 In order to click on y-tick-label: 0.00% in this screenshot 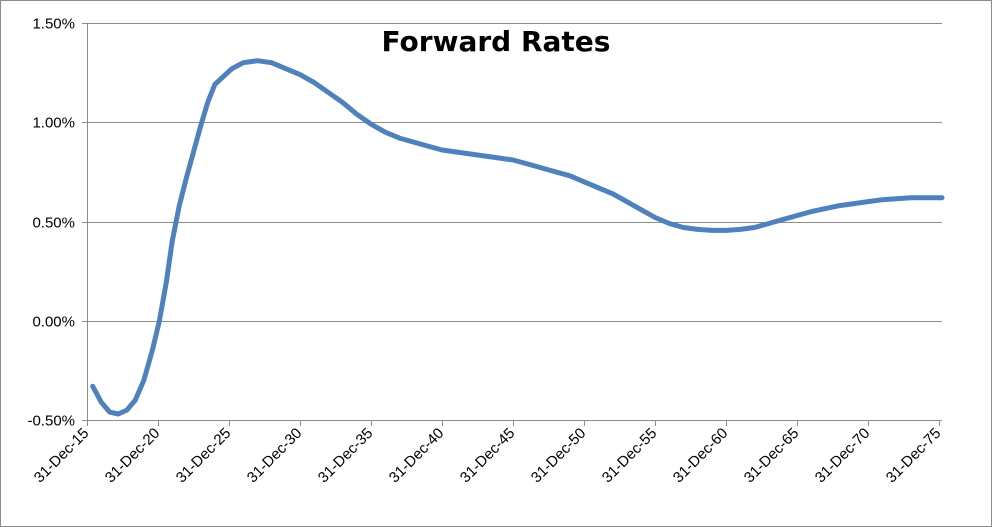, I will do `click(53, 322)`.